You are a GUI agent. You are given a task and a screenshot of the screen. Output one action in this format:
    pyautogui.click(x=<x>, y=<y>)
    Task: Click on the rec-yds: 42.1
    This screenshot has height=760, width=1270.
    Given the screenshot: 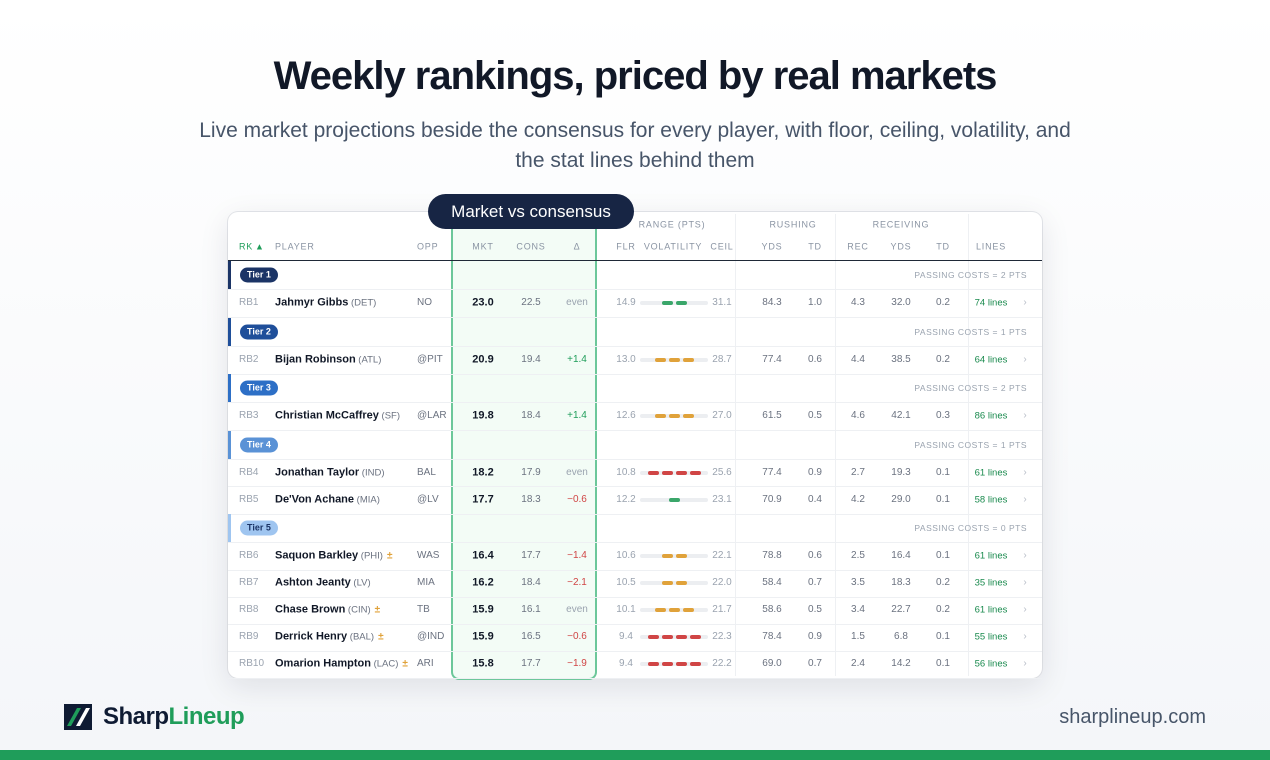 What is the action you would take?
    pyautogui.click(x=901, y=415)
    